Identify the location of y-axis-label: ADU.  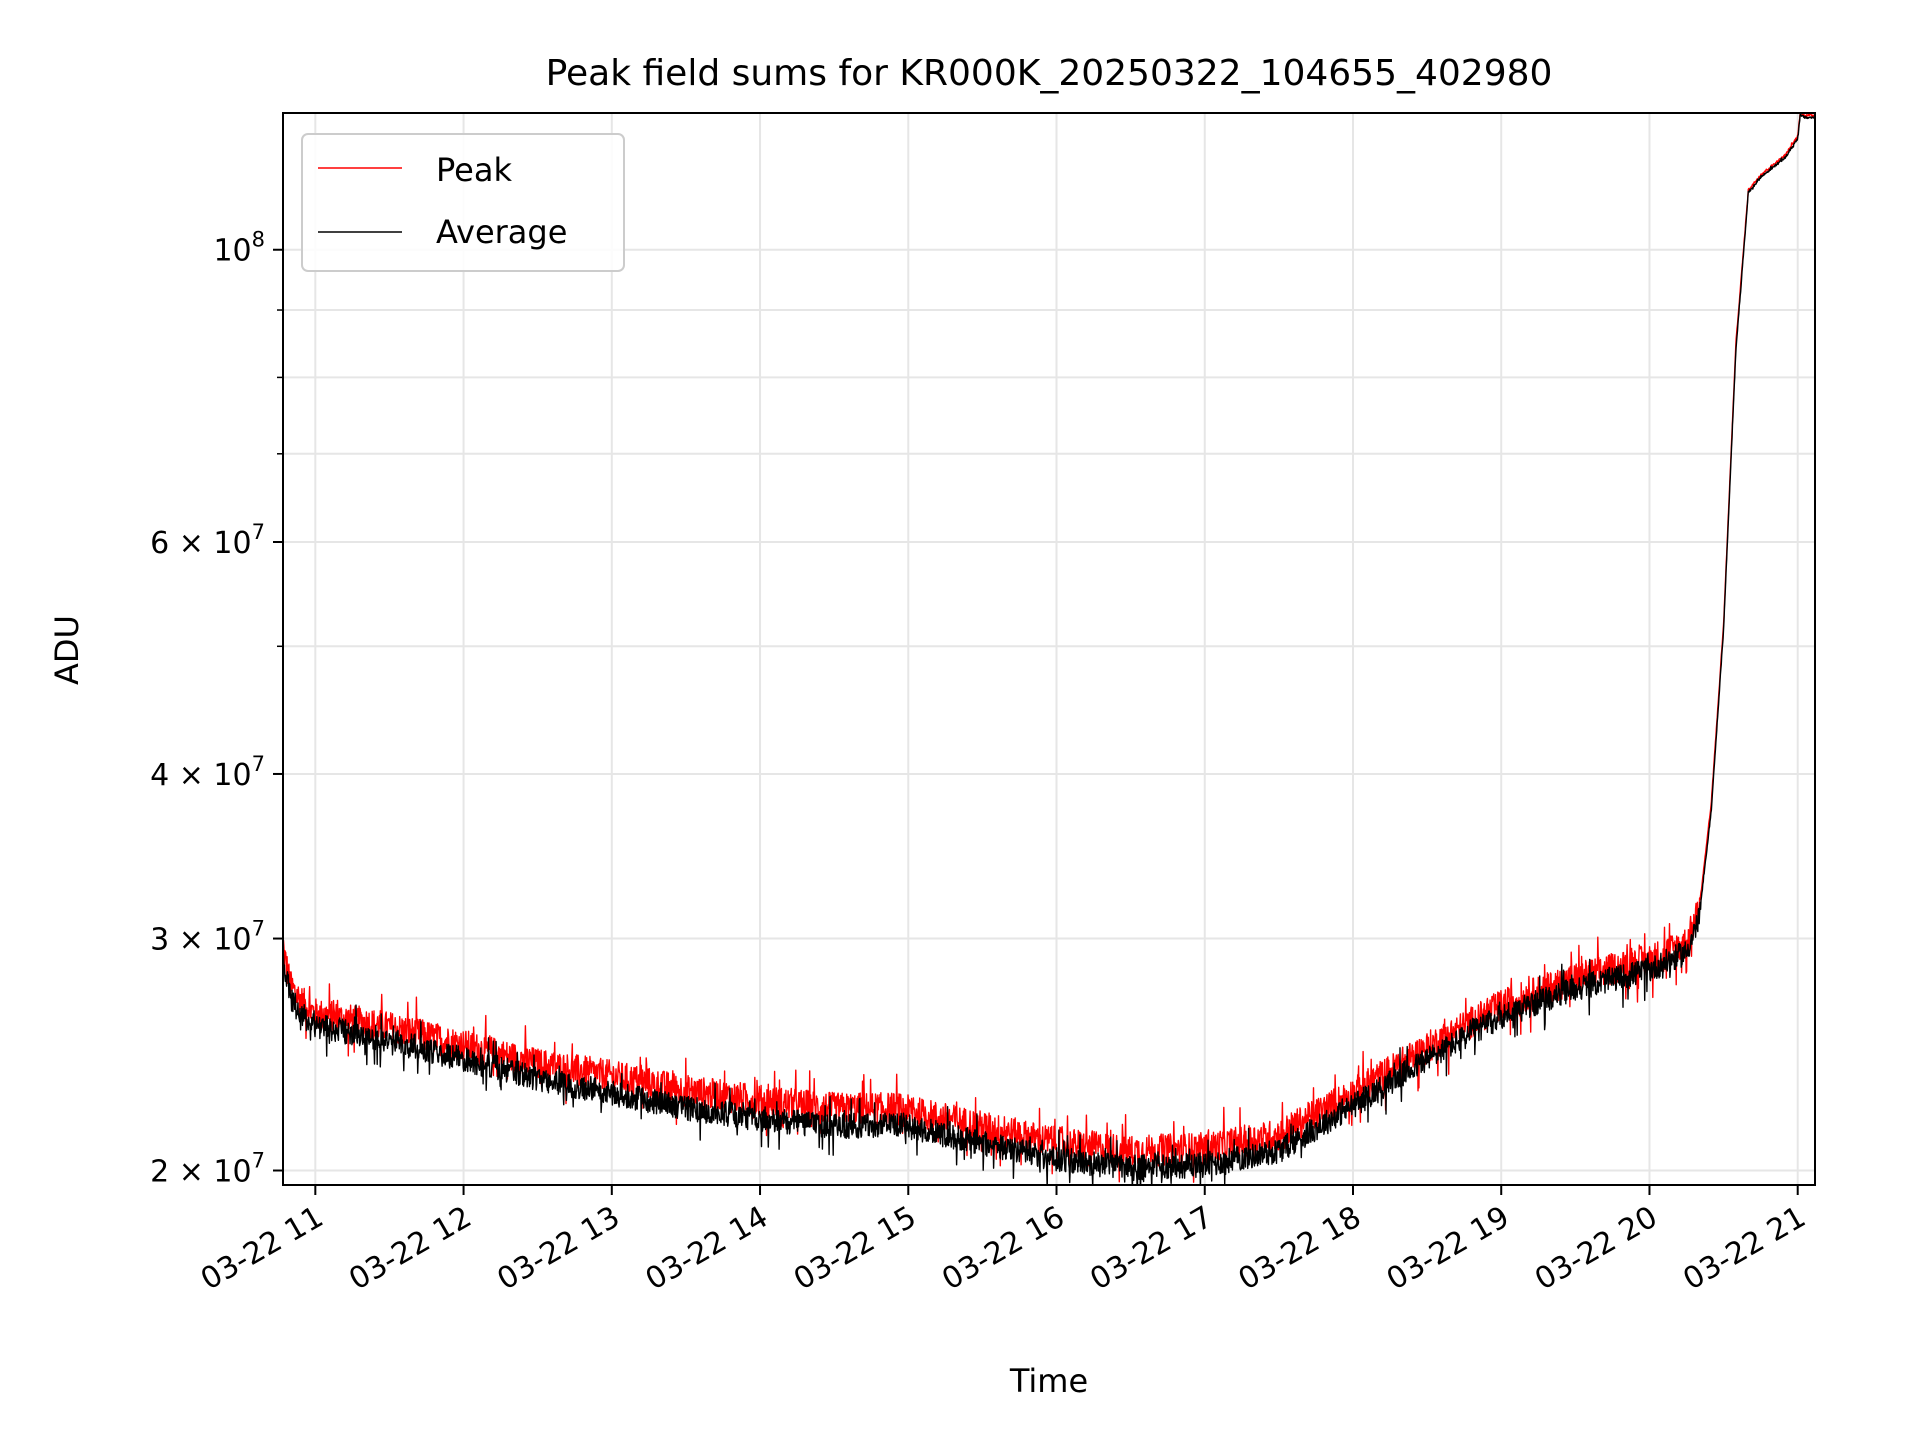
(67, 650).